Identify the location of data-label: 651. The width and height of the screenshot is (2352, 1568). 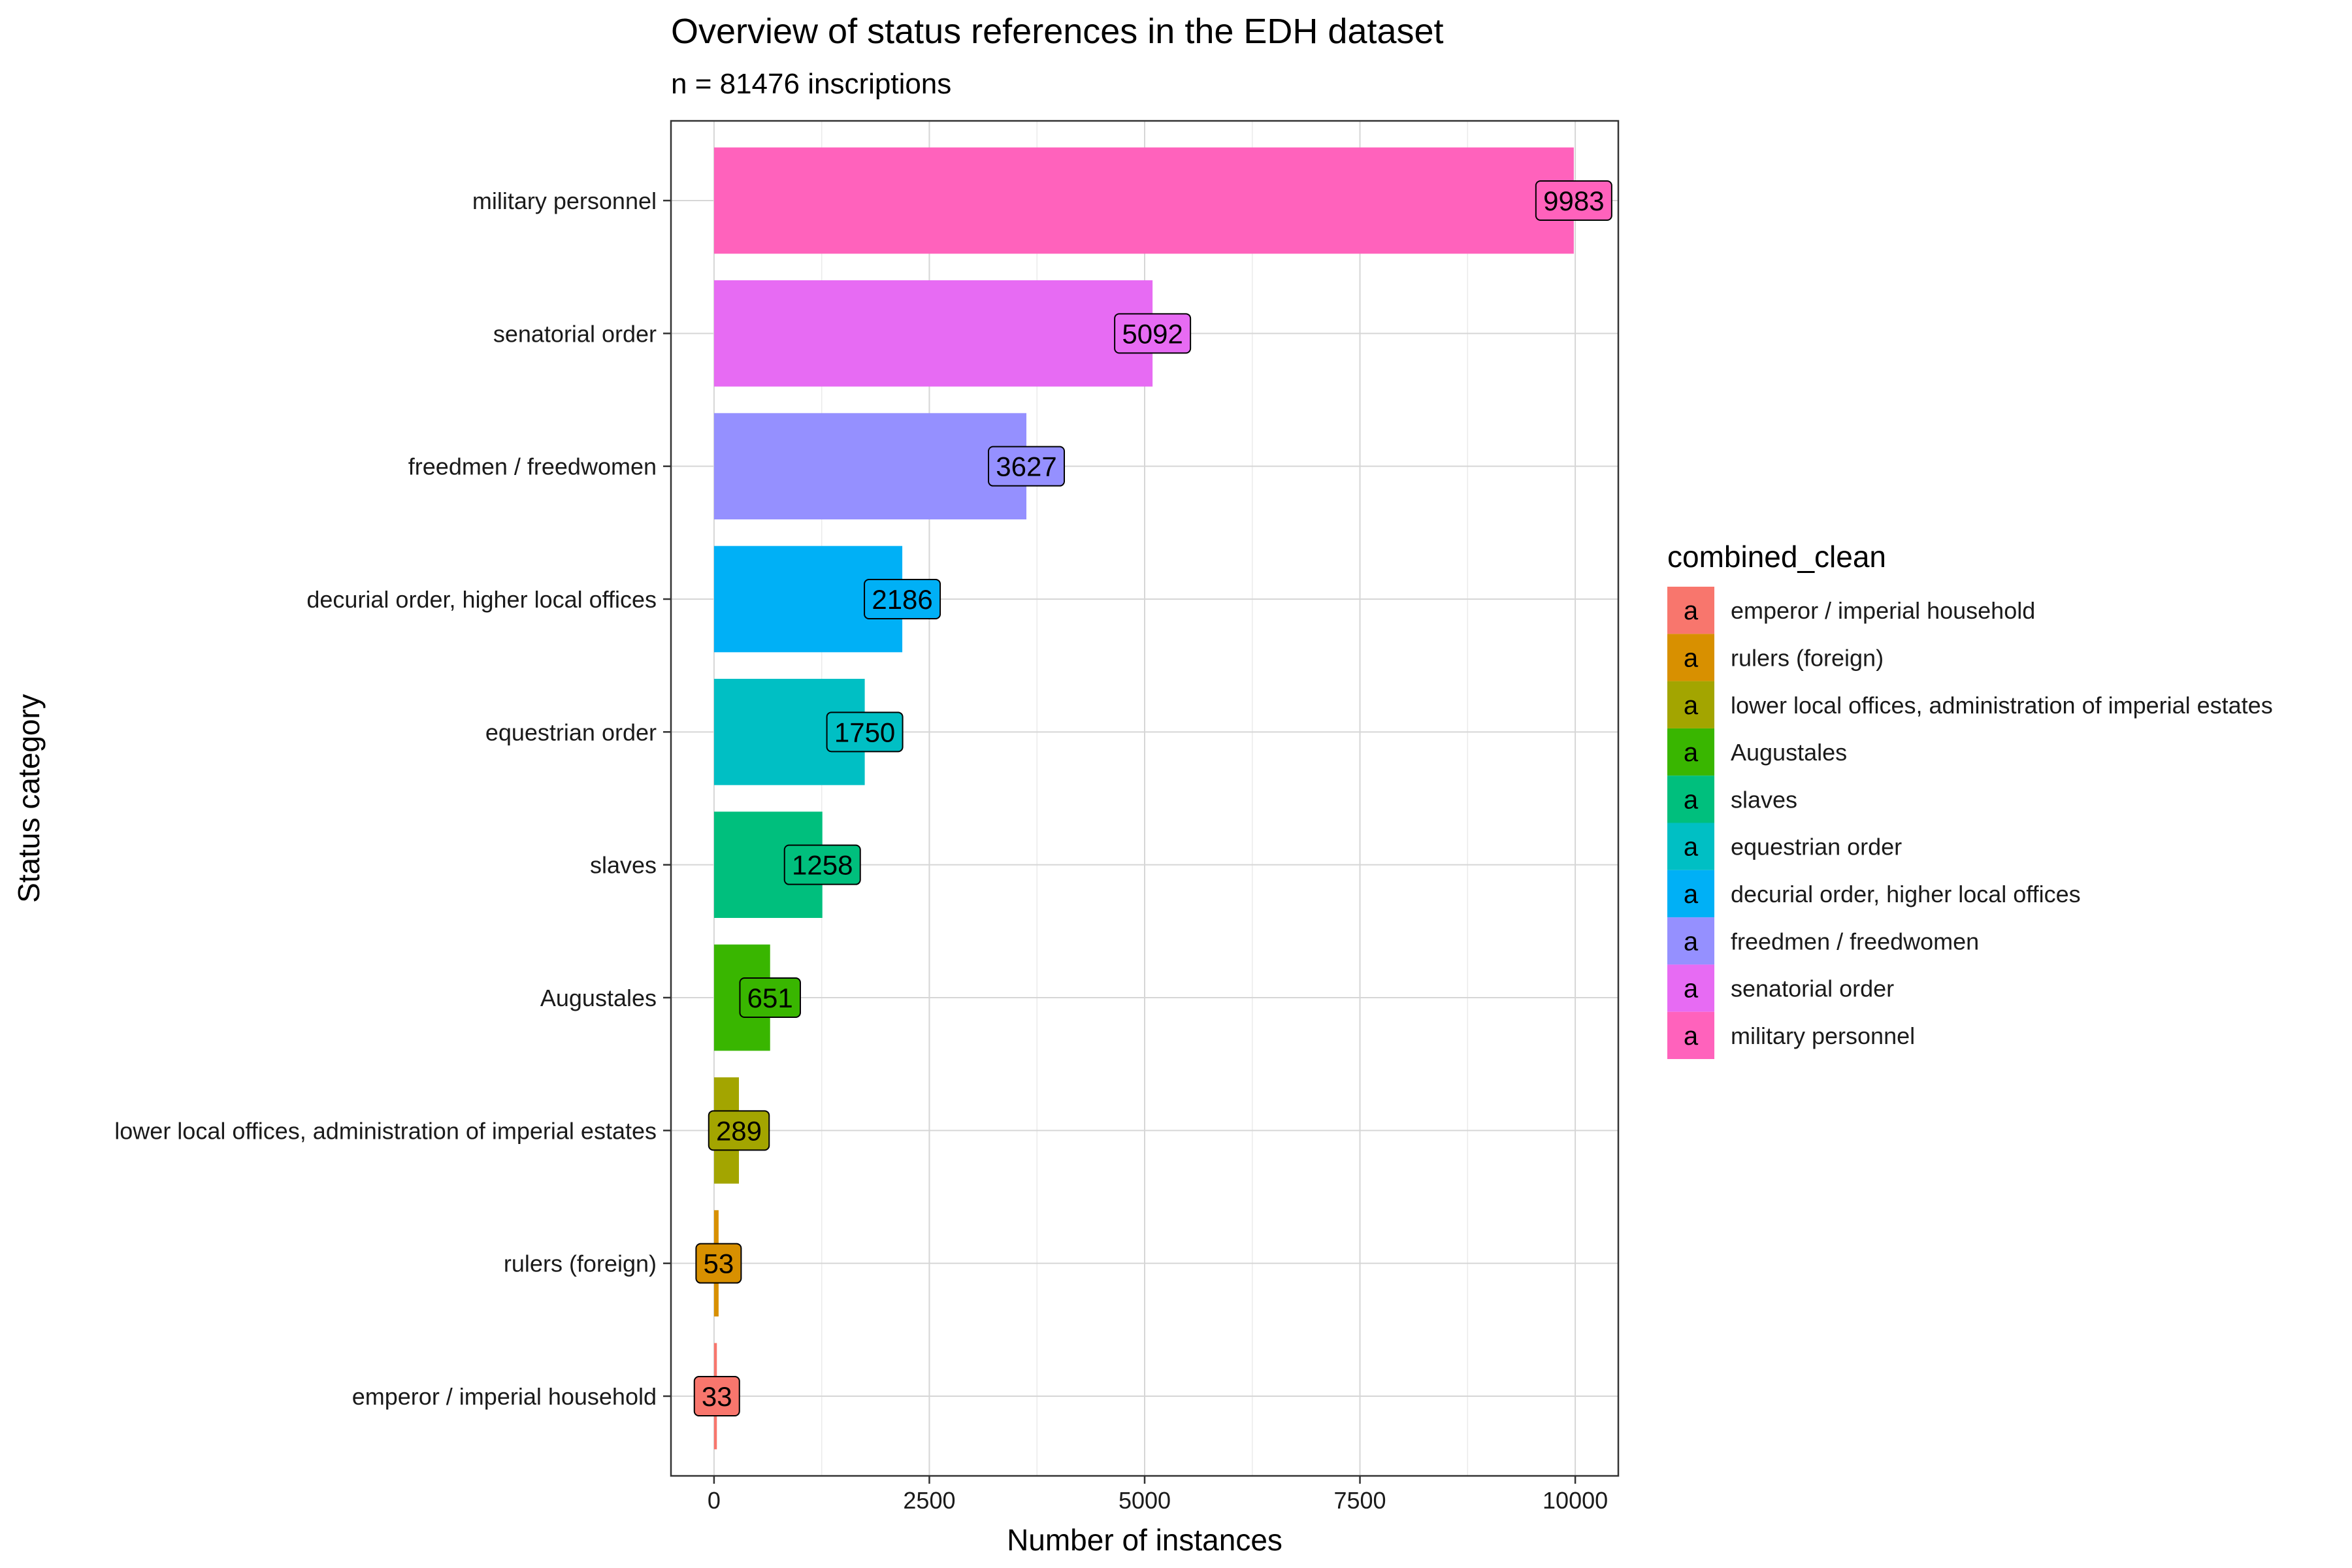
(770, 998).